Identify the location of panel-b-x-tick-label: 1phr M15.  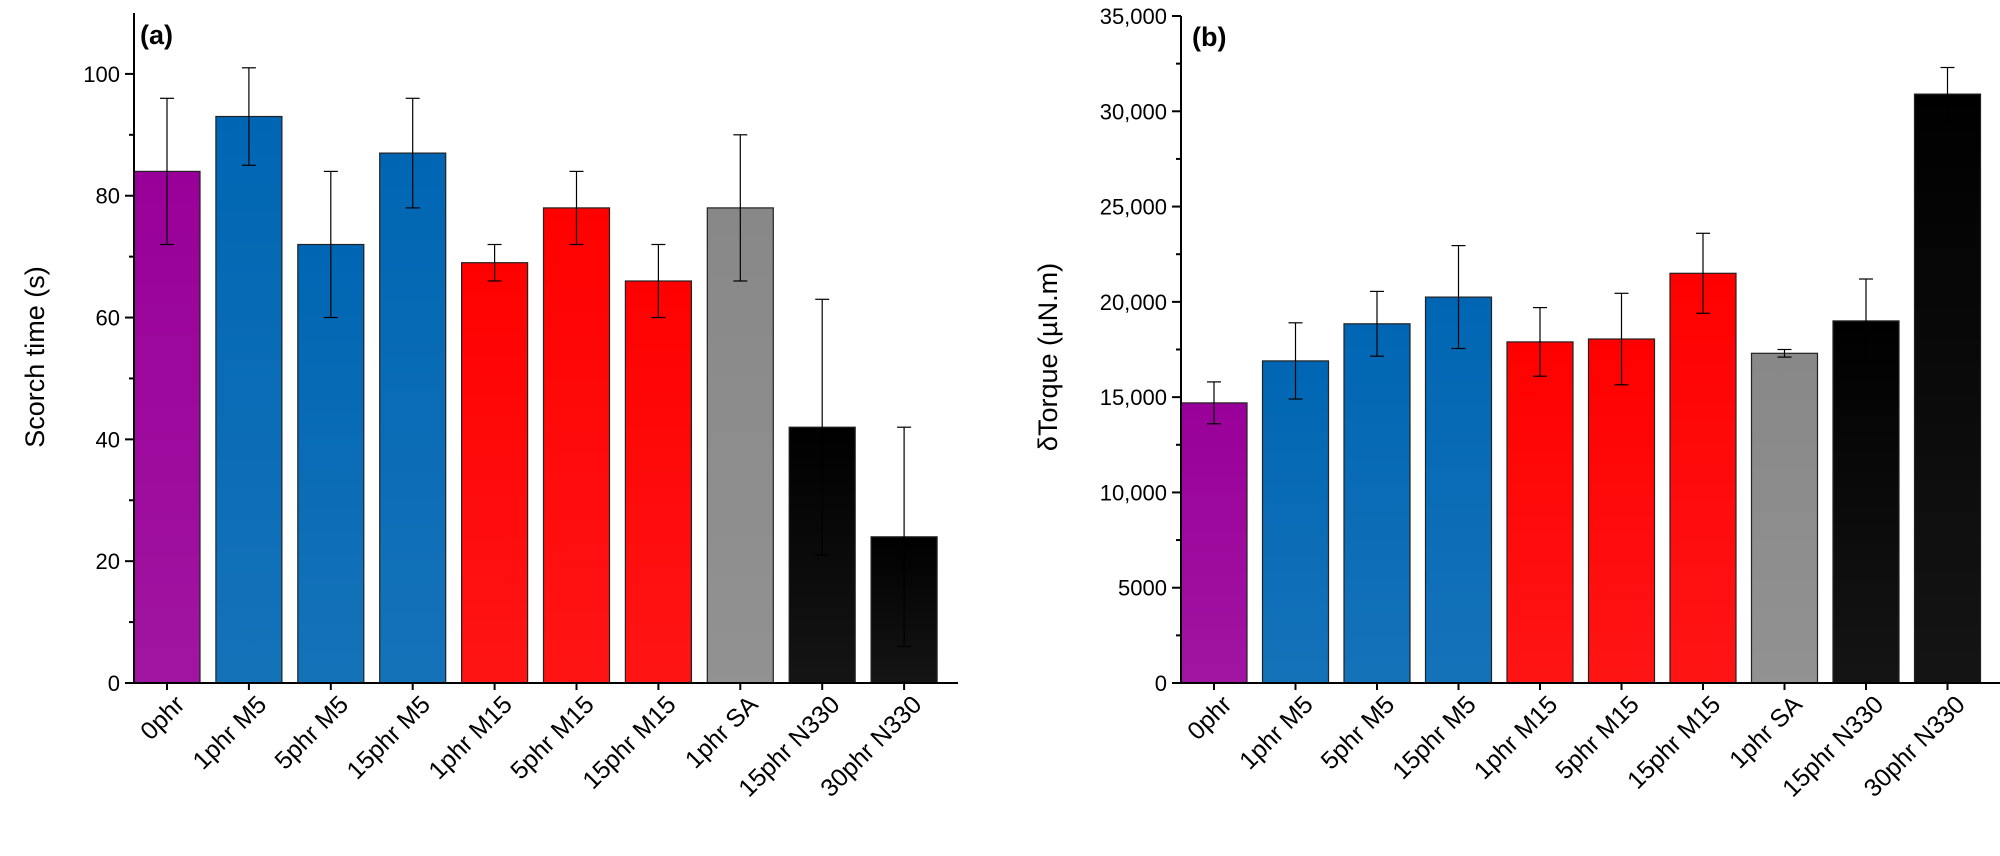
(1516, 737).